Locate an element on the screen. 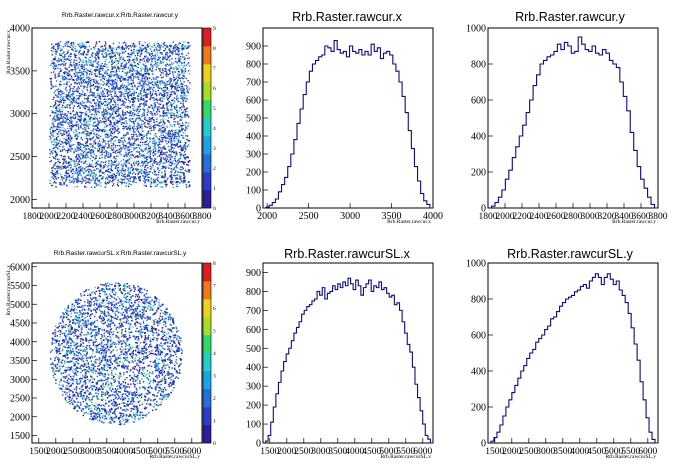 Image resolution: width=696 pixels, height=472 pixels. x-tick-label: 4000 is located at coordinates (433, 216).